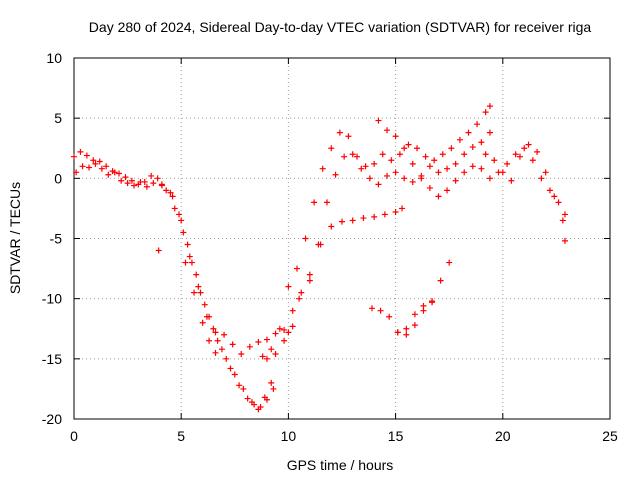 This screenshot has width=640, height=480. I want to click on y-tick-label: 10, so click(54, 58).